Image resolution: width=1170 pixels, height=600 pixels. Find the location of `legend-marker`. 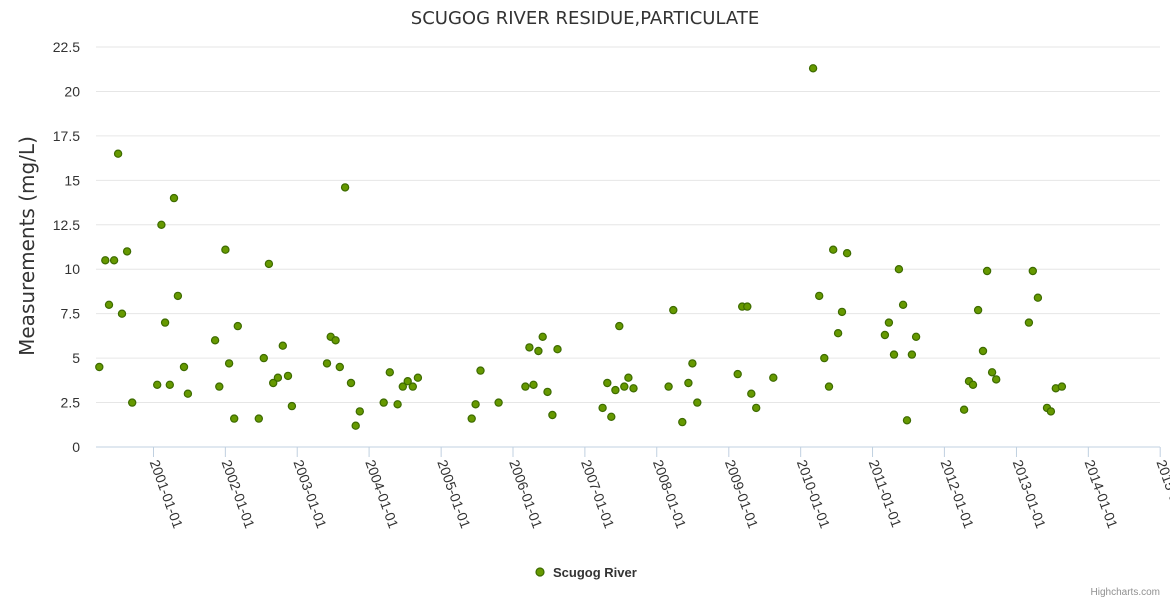

legend-marker is located at coordinates (540, 572).